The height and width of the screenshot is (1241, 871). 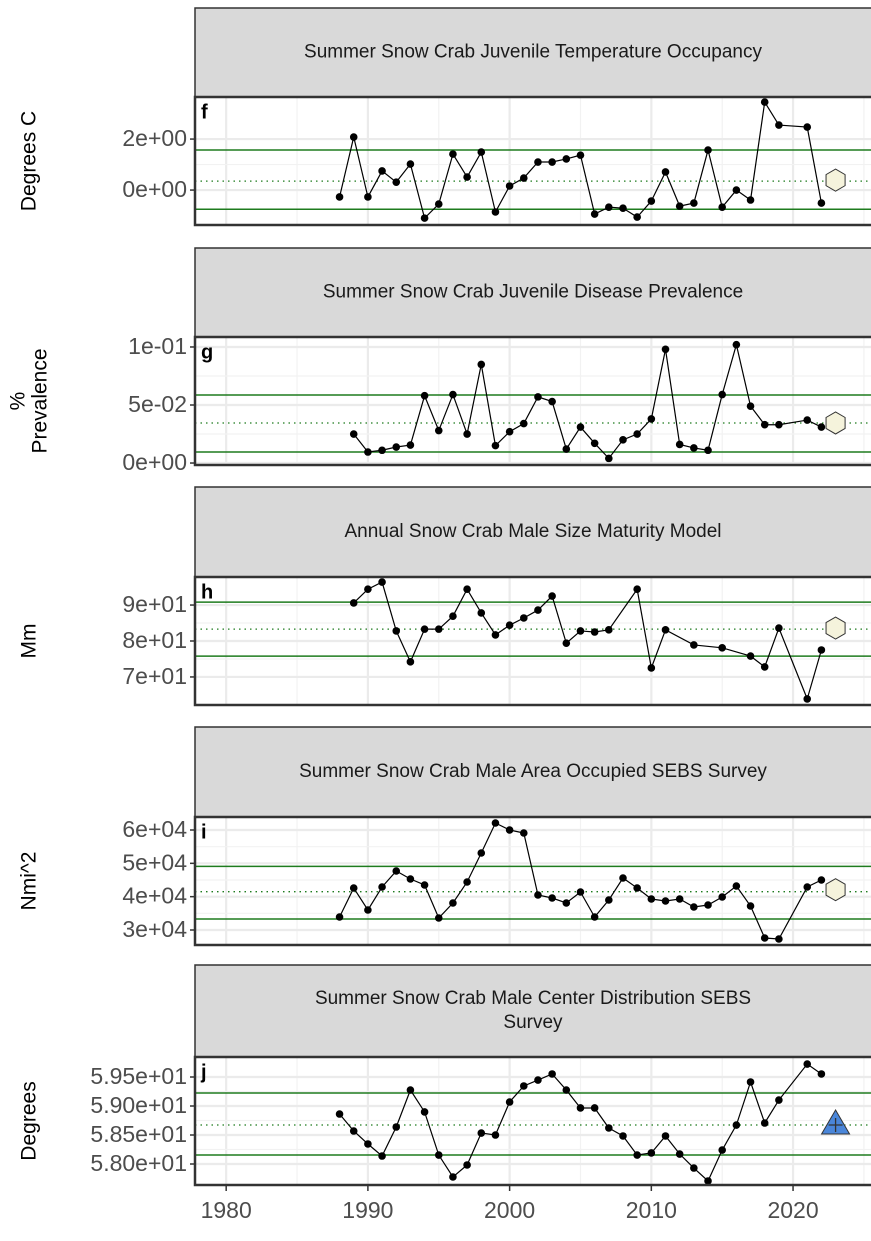 I want to click on panel-label: j, so click(x=203, y=1072).